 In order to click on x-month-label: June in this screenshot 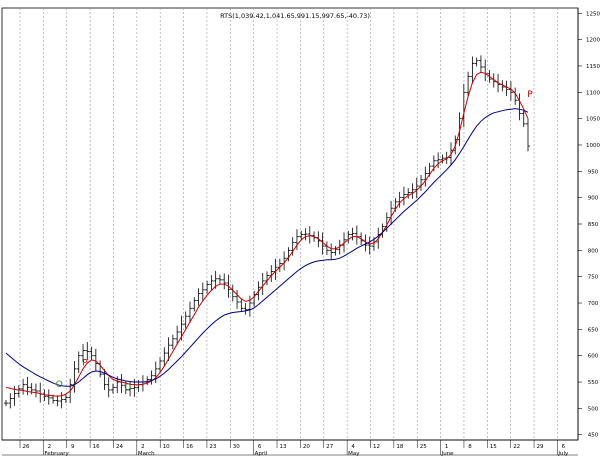, I will do `click(448, 454)`.